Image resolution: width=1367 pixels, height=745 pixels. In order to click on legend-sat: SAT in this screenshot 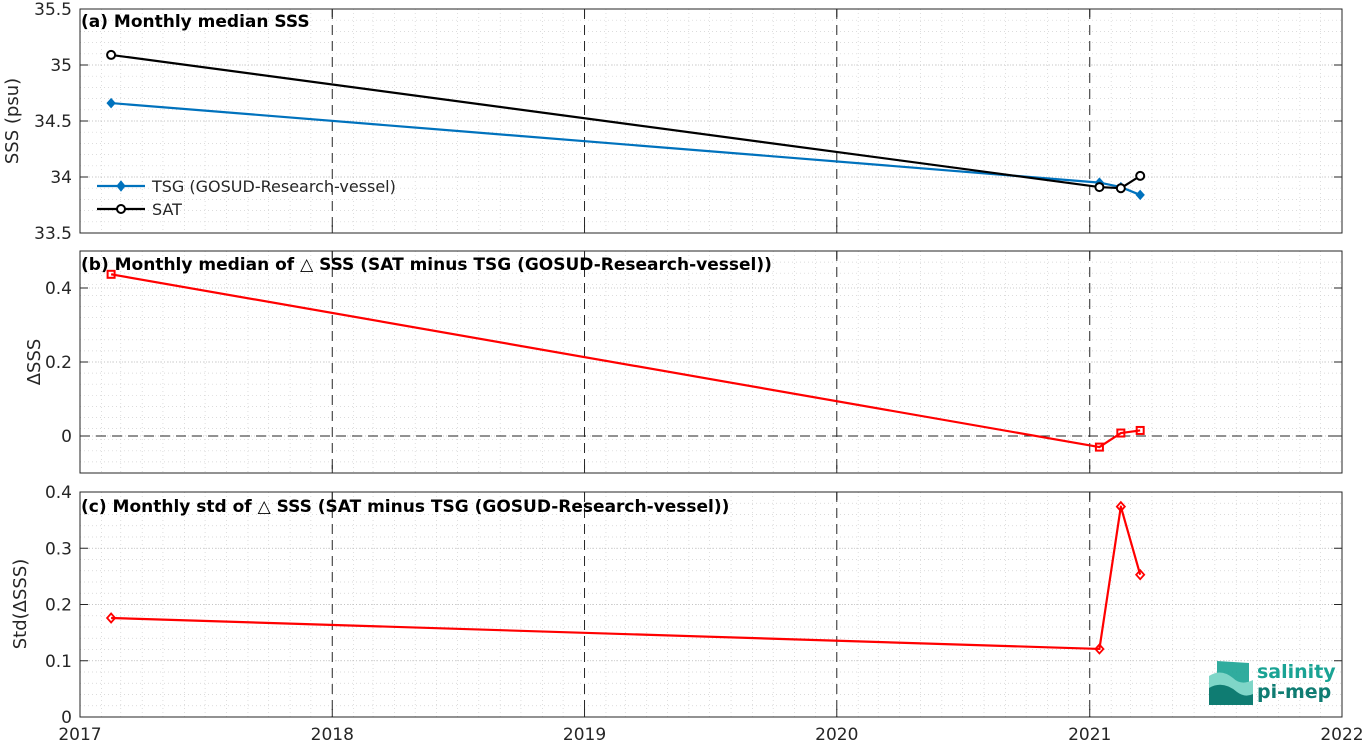, I will do `click(167, 209)`.